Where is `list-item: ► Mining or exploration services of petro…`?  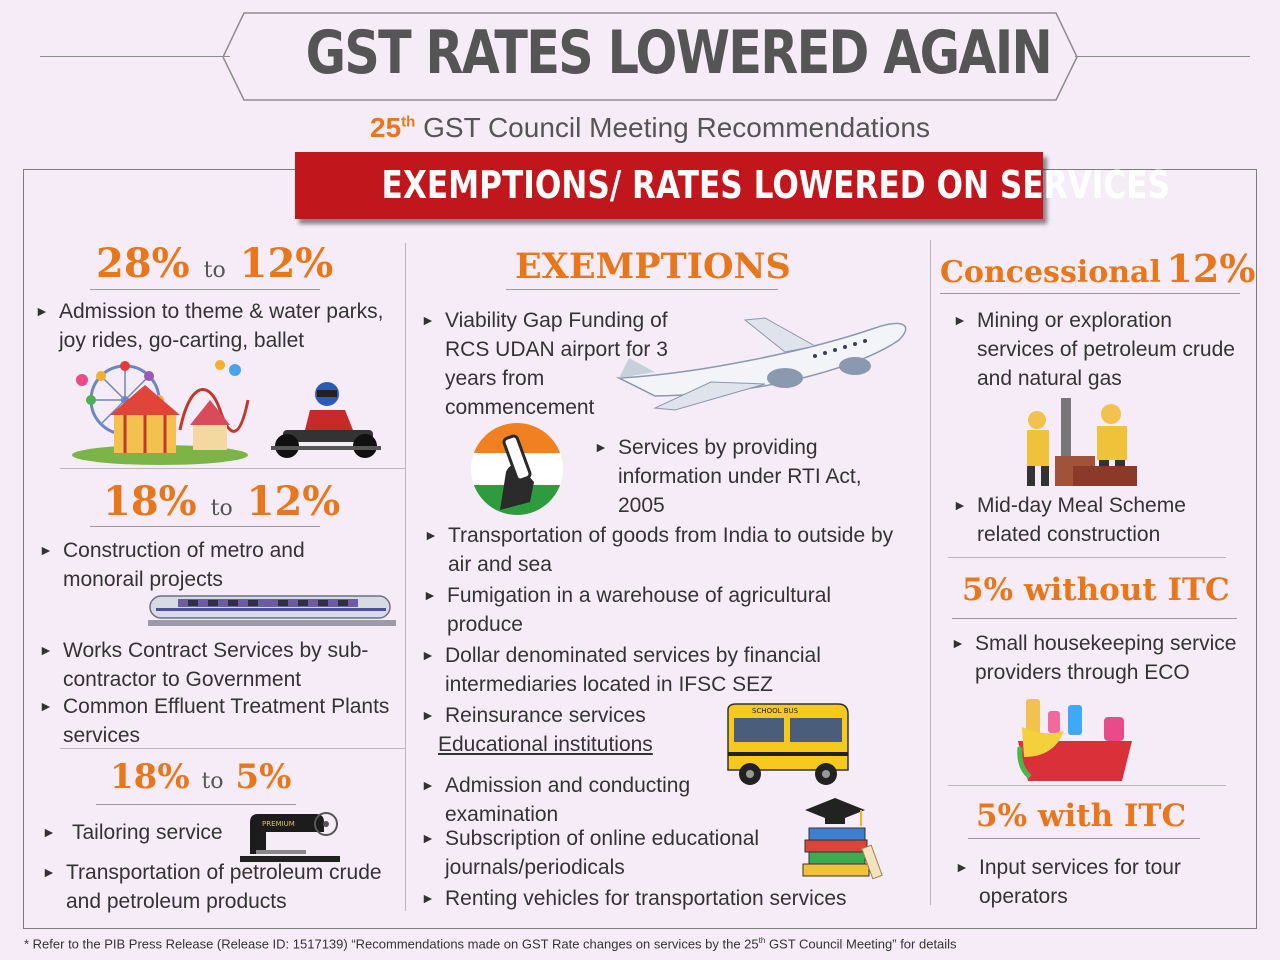 list-item: ► Mining or exploration services of petro… is located at coordinates (1094, 349).